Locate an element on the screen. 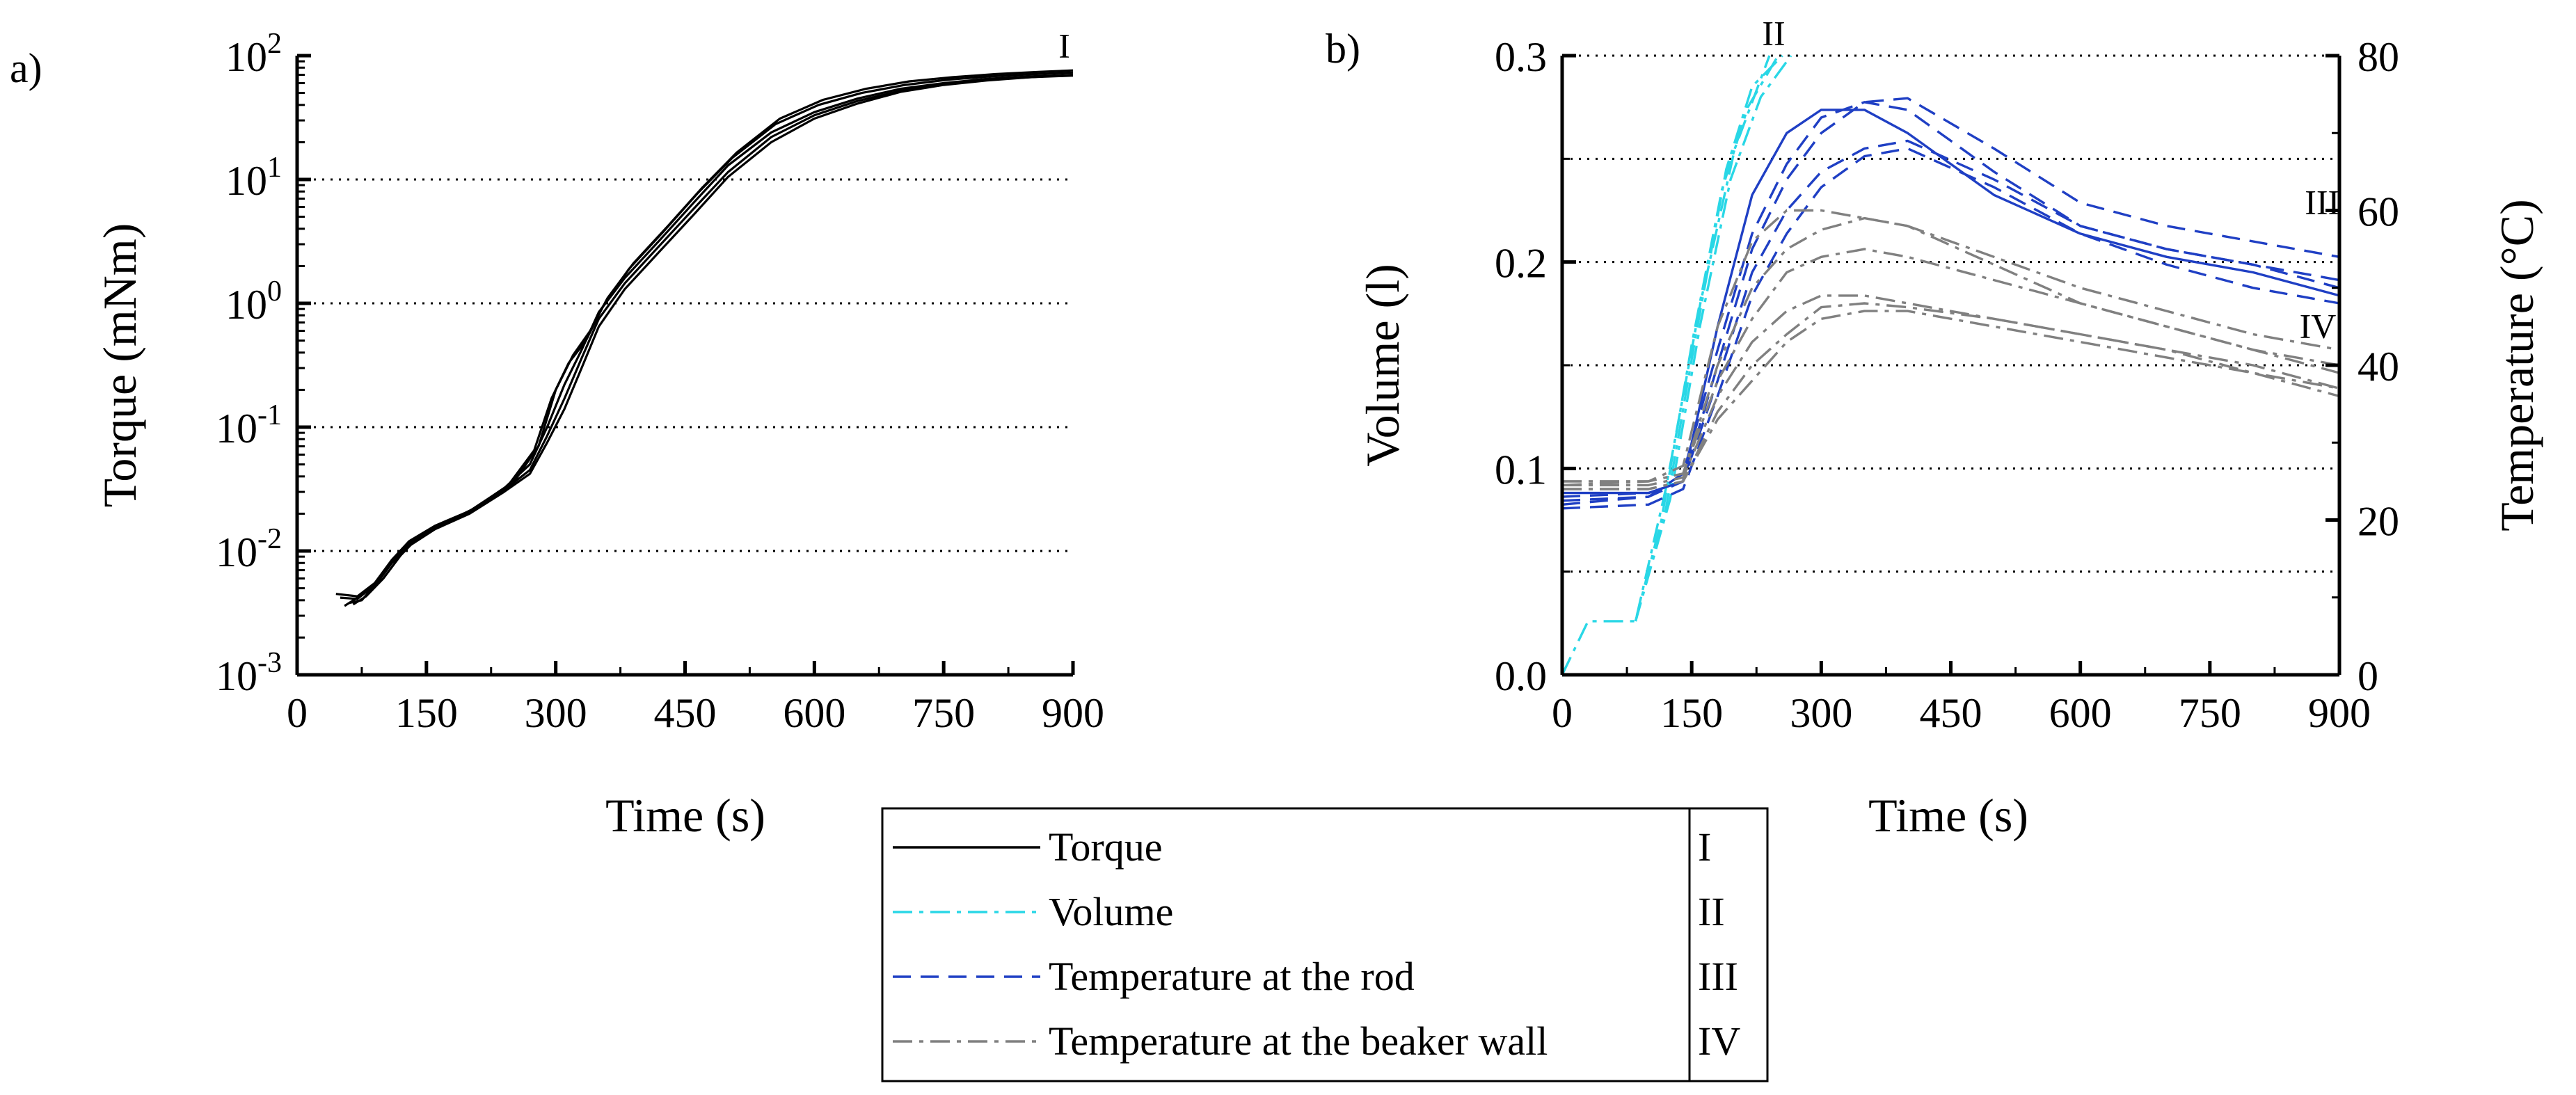 Image resolution: width=2576 pixels, height=1095 pixels. panel-b-left-y-axis-label: Volume (l) is located at coordinates (1382, 365).